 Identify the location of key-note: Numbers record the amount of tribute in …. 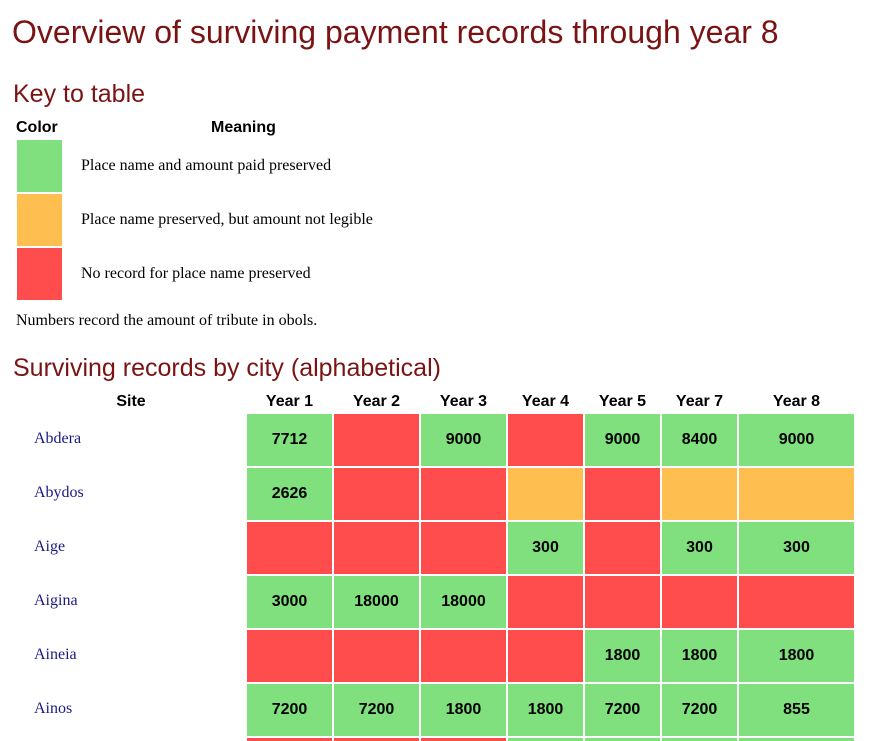
(167, 320).